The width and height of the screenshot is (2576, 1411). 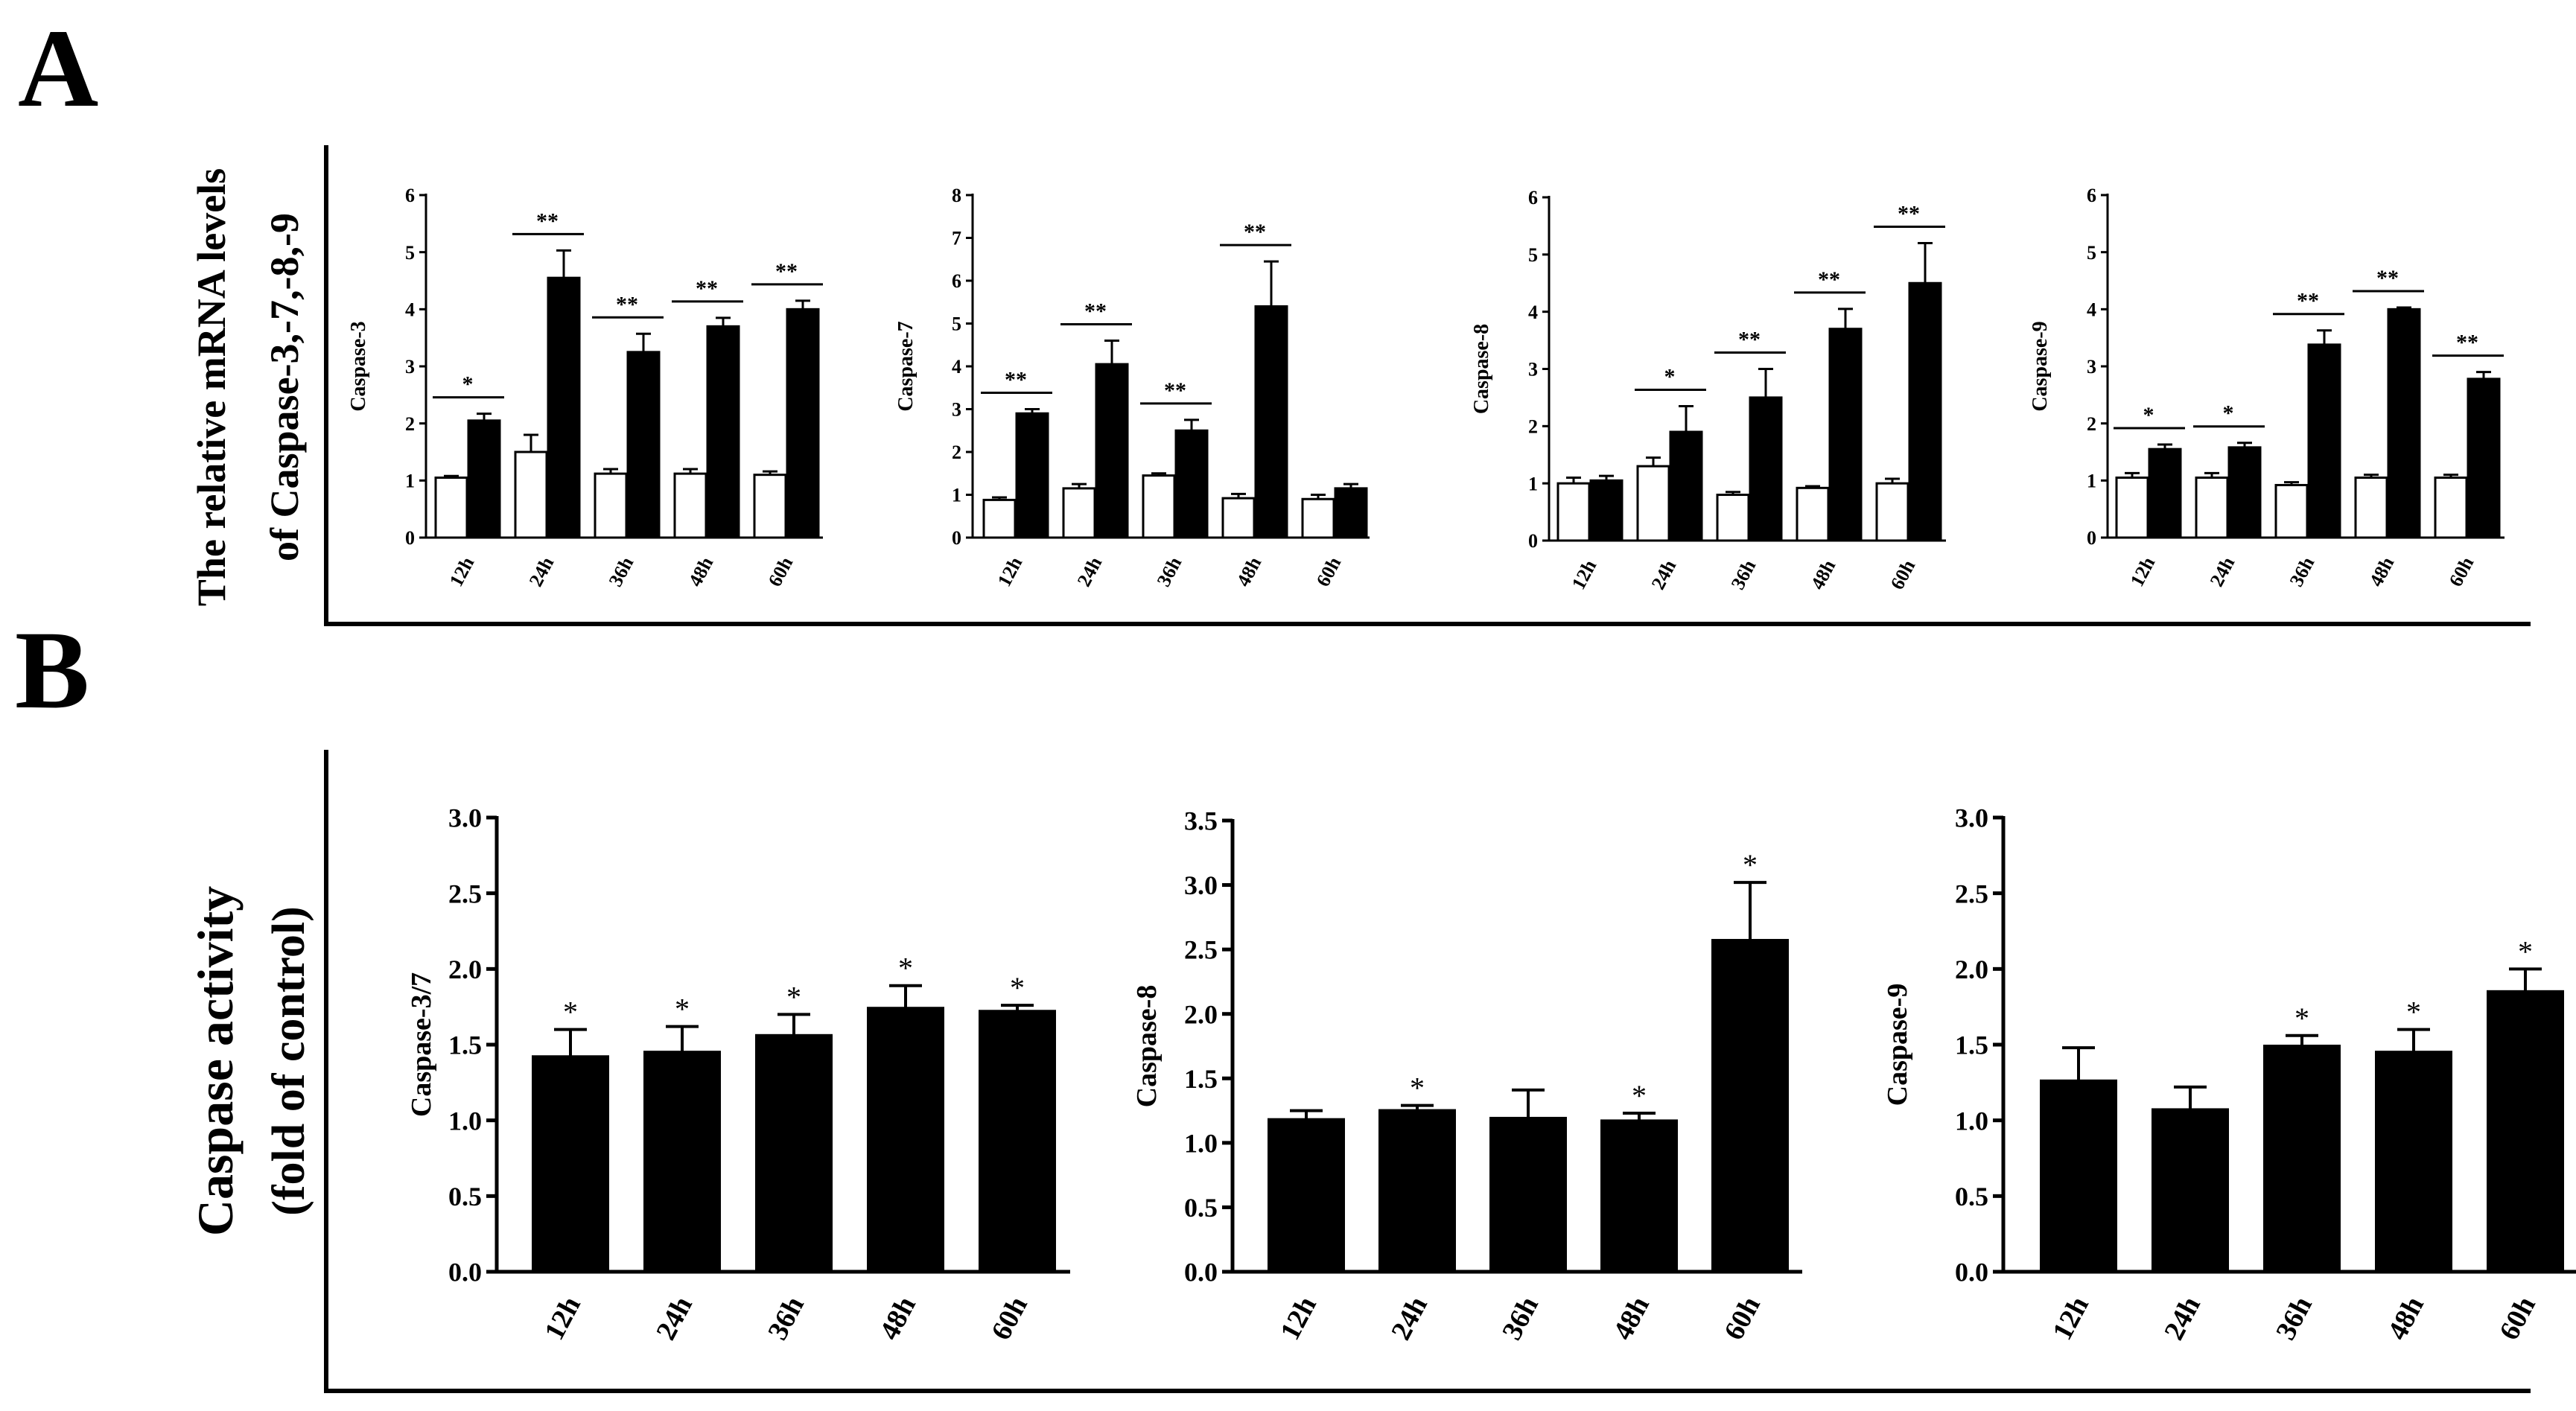 I want to click on y-tick-label: 6, so click(x=1533, y=198).